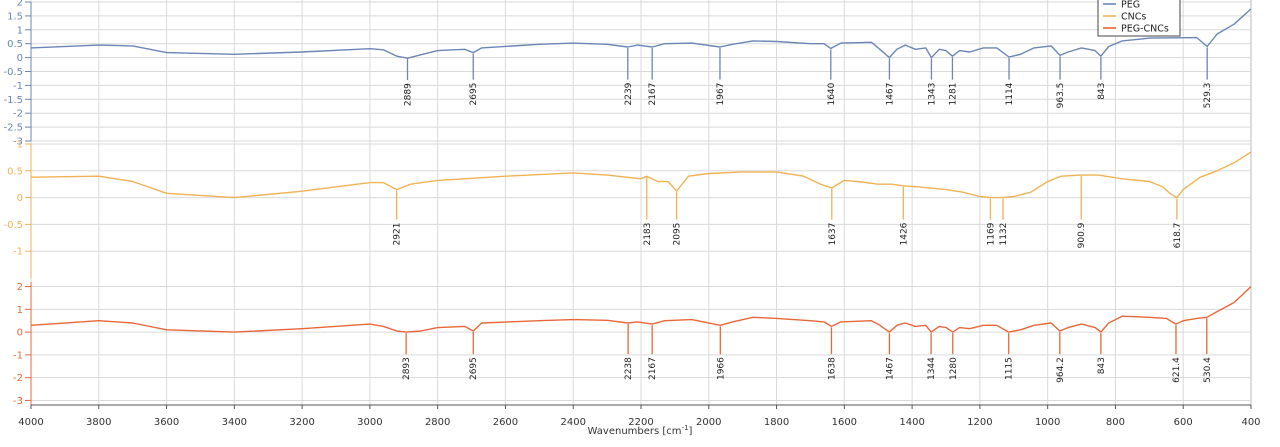  I want to click on peak-label: 1281, so click(953, 94).